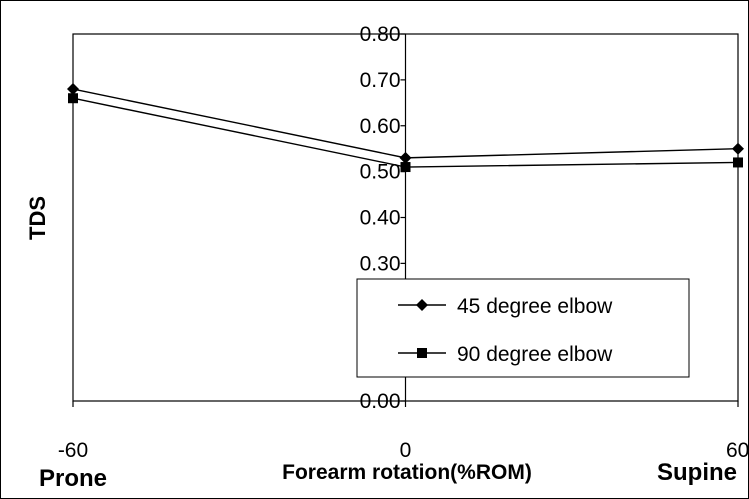  Describe the element at coordinates (737, 450) in the screenshot. I see `x-tick-label: 60` at that location.